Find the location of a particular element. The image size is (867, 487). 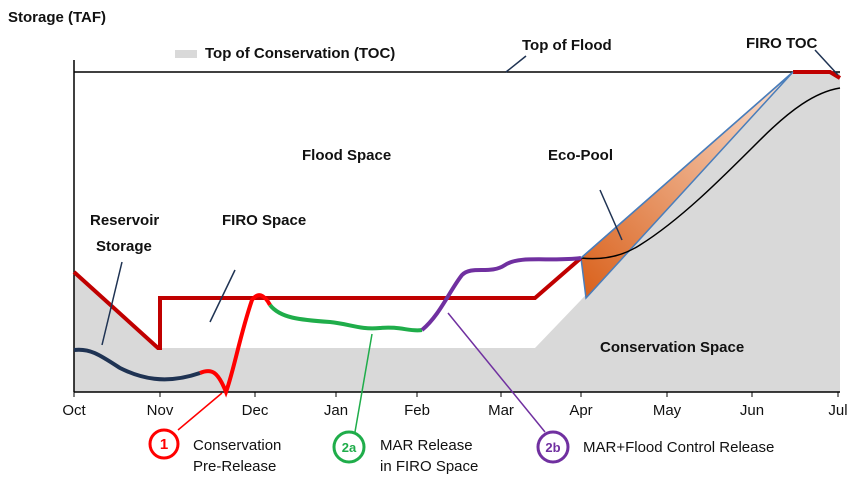

x-tick-label: Dec is located at coordinates (255, 410).